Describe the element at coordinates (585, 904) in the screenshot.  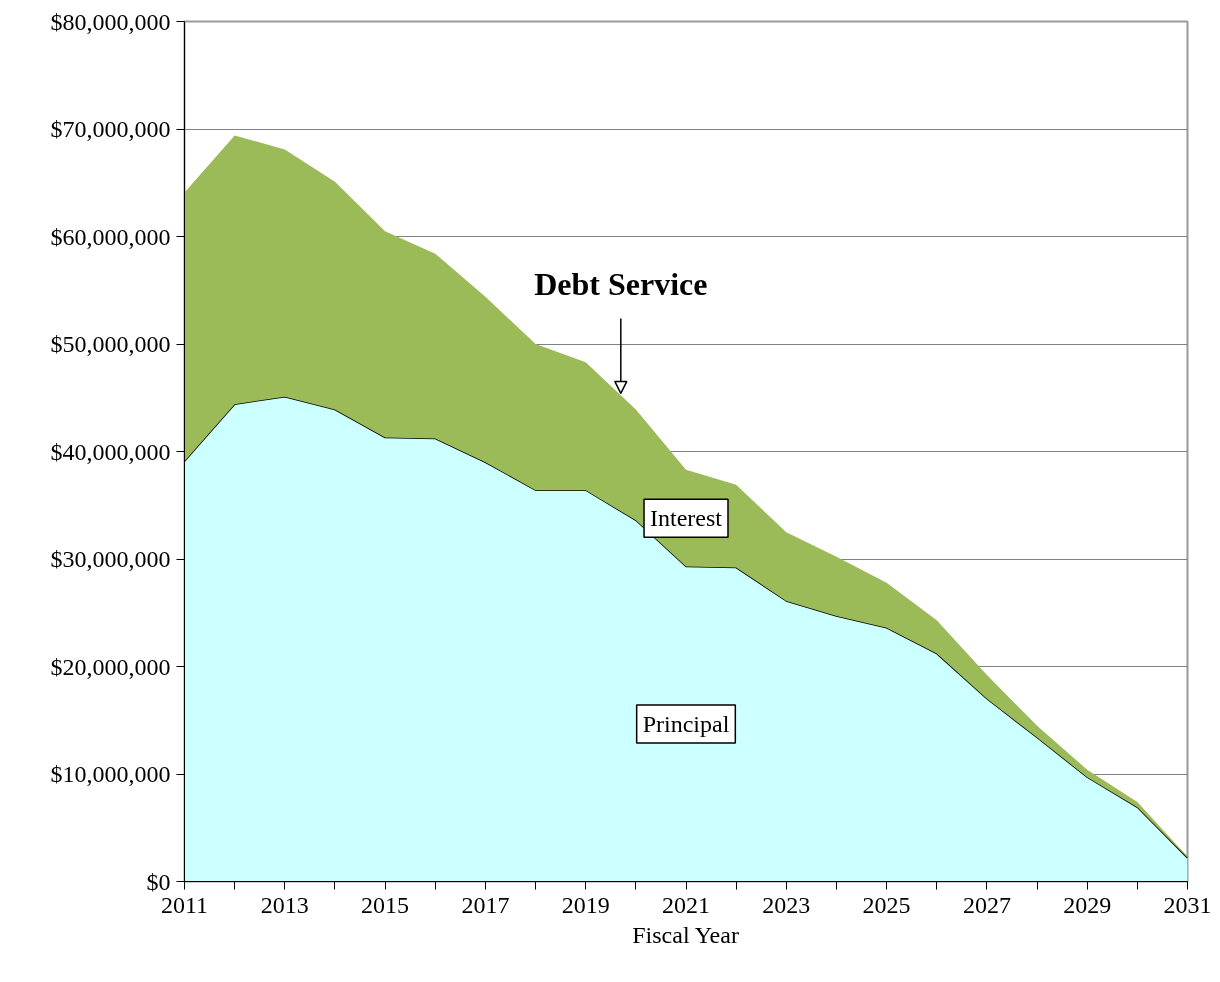
I see `x-tick-label: 2019` at that location.